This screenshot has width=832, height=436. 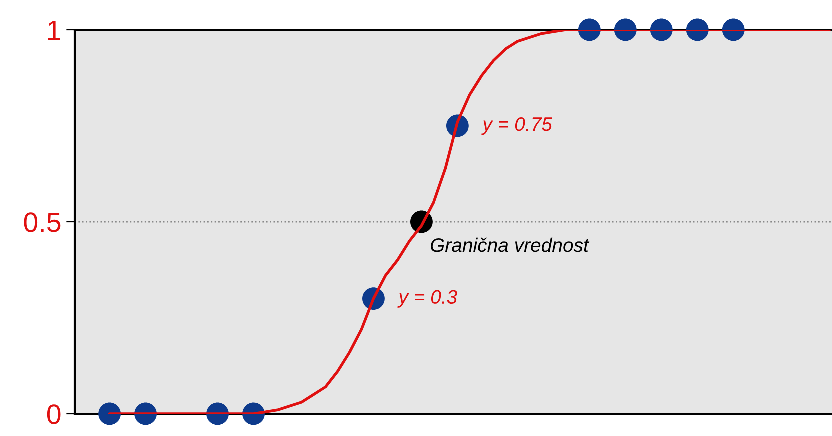 What do you see at coordinates (517, 126) in the screenshot?
I see `data-label: y = 0.75` at bounding box center [517, 126].